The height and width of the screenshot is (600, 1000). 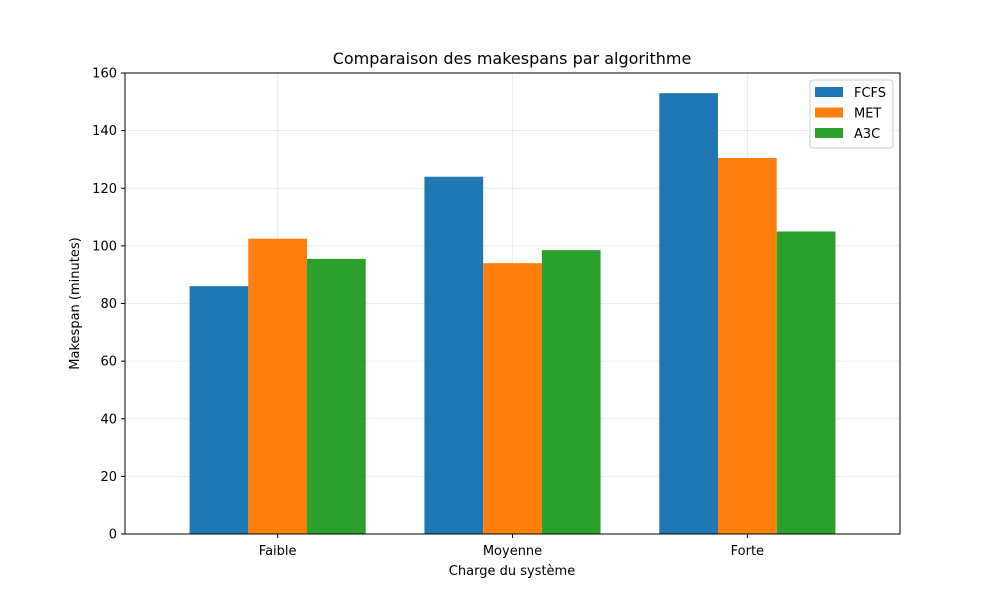 What do you see at coordinates (806, 382) in the screenshot?
I see `bar-a3c-forte` at bounding box center [806, 382].